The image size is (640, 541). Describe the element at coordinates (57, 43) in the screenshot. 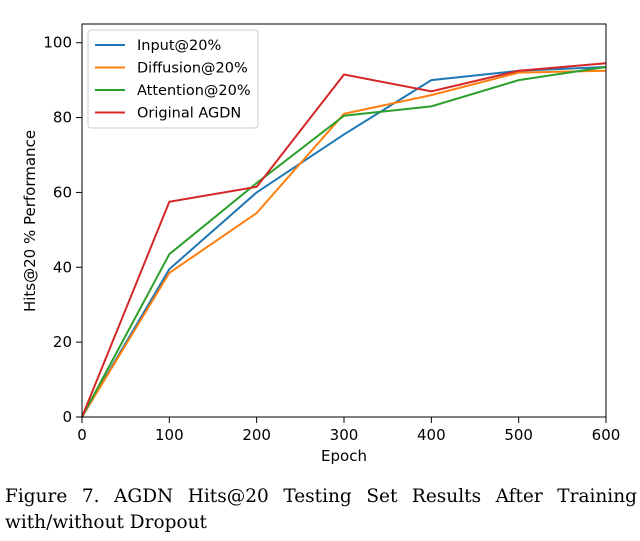

I see `y-tick-label: 100` at that location.